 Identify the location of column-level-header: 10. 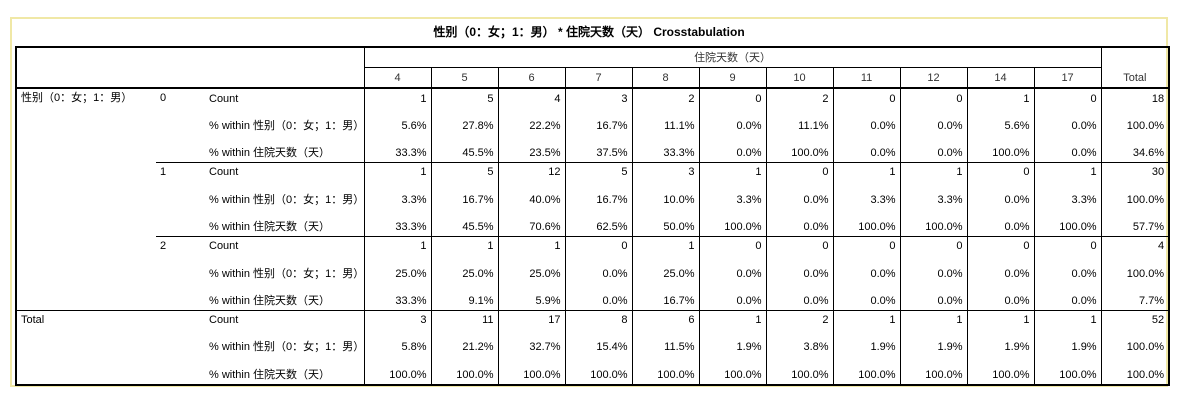
(799, 78).